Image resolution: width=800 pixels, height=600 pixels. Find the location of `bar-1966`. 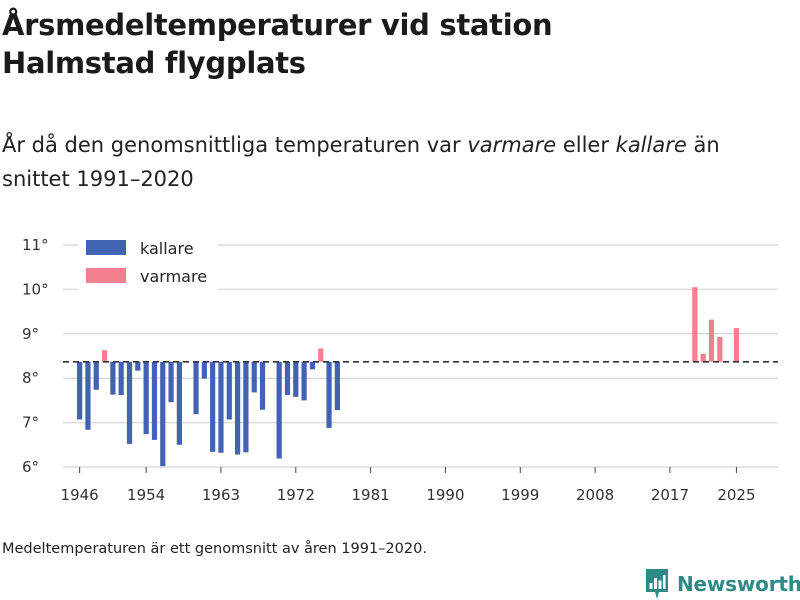

bar-1966 is located at coordinates (246, 407).